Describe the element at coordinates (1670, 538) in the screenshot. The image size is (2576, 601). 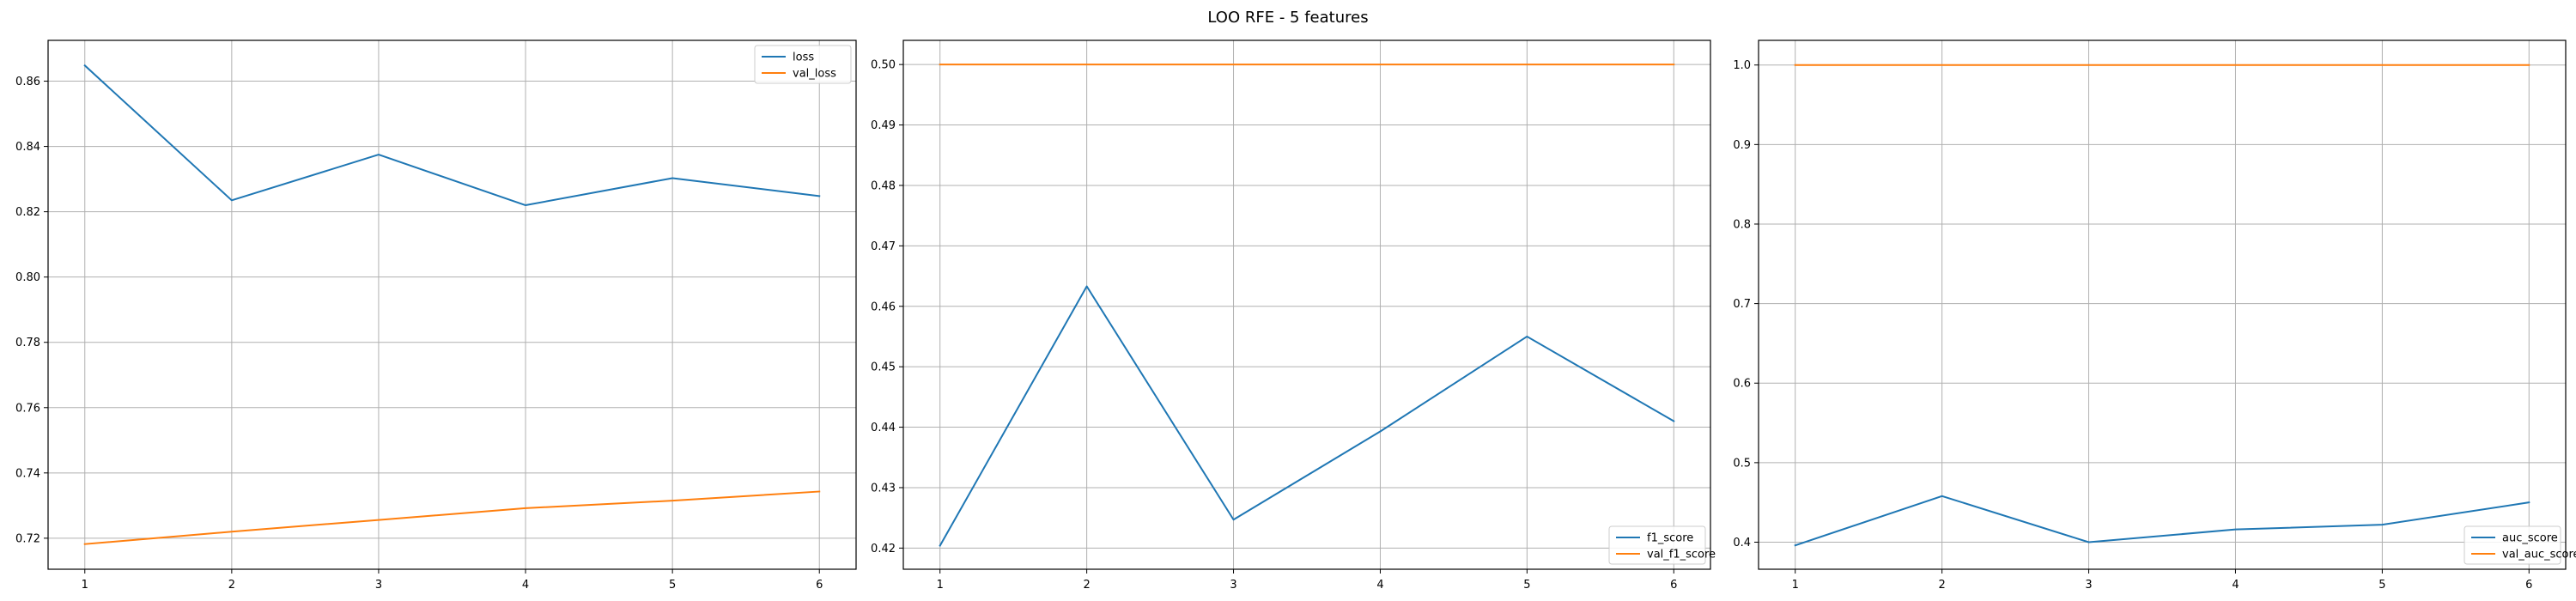
I see `legend-label: f1_score` at that location.